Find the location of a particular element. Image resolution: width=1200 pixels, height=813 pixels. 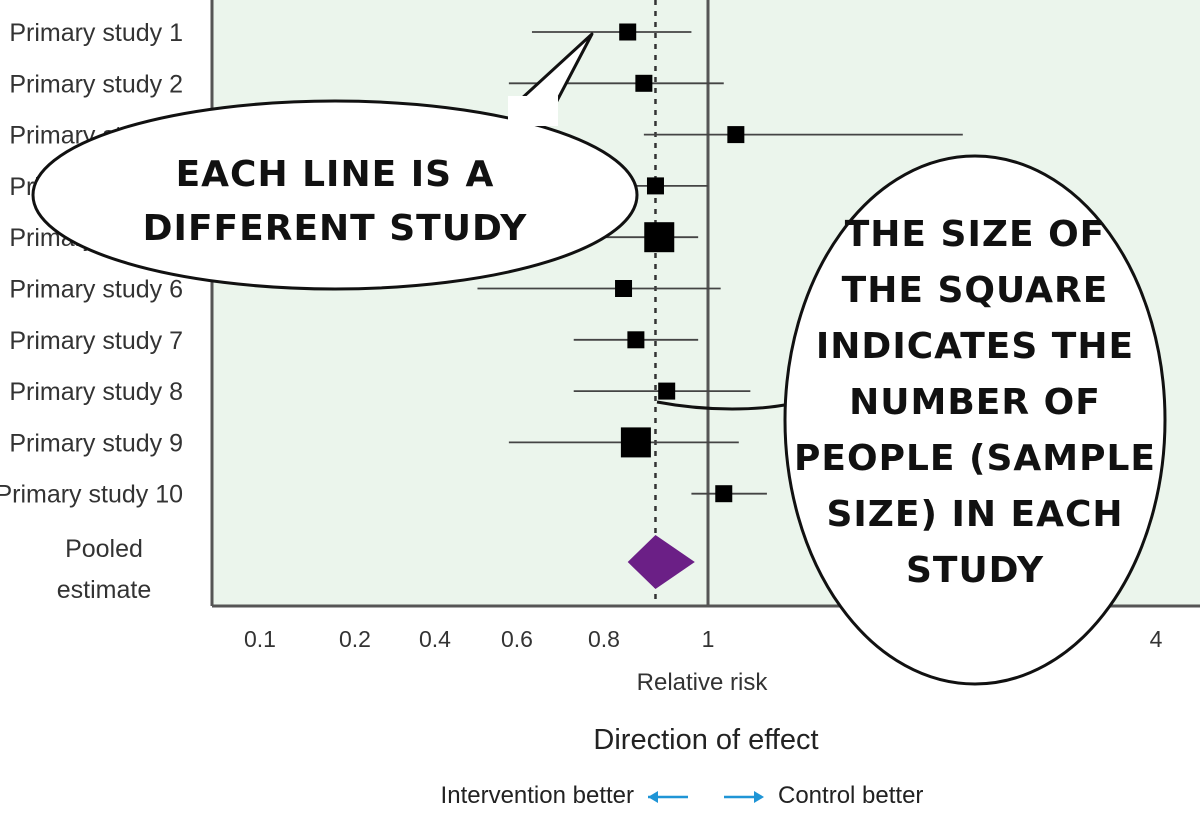

study-label: Primary study 6 is located at coordinates (96, 290).